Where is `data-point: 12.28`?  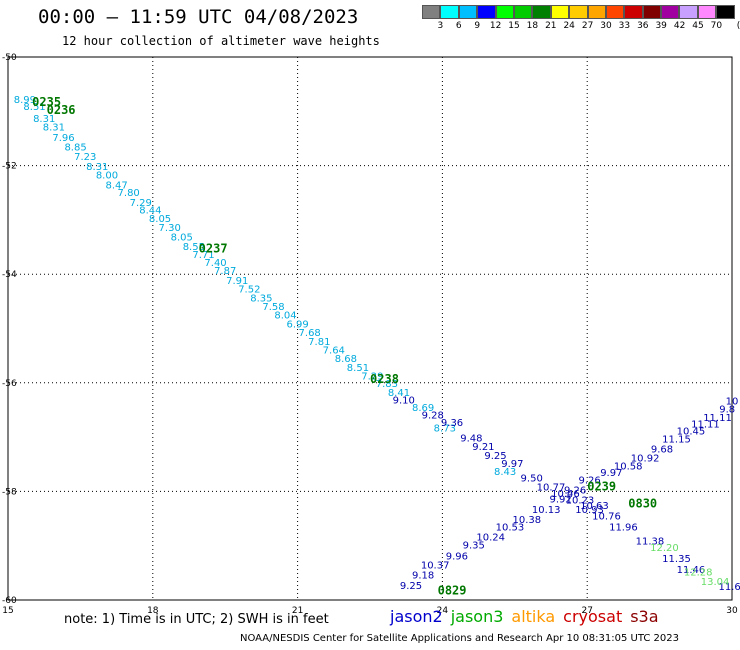
data-point: 12.28 is located at coordinates (698, 573).